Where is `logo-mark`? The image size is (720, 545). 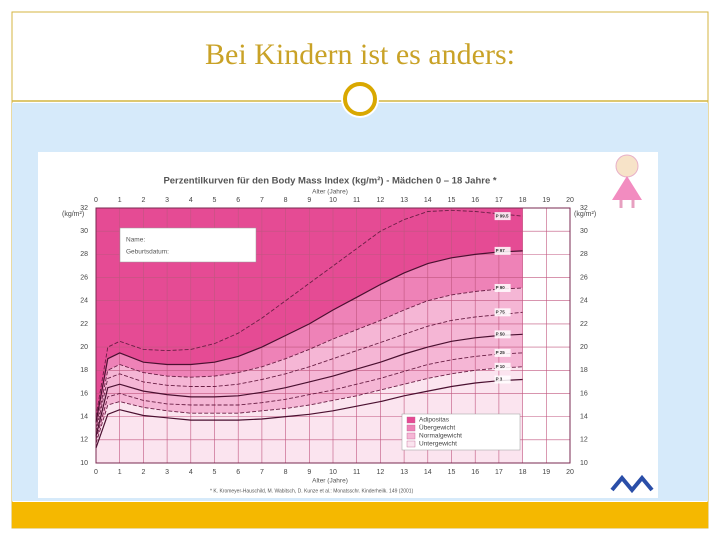
logo-mark is located at coordinates (632, 484).